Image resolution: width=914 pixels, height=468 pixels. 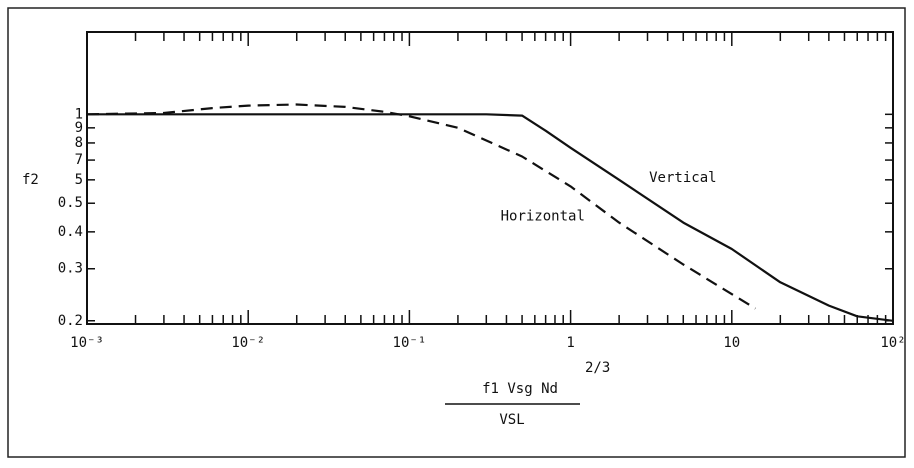 I want to click on x-tick-label: 10², so click(x=892, y=343).